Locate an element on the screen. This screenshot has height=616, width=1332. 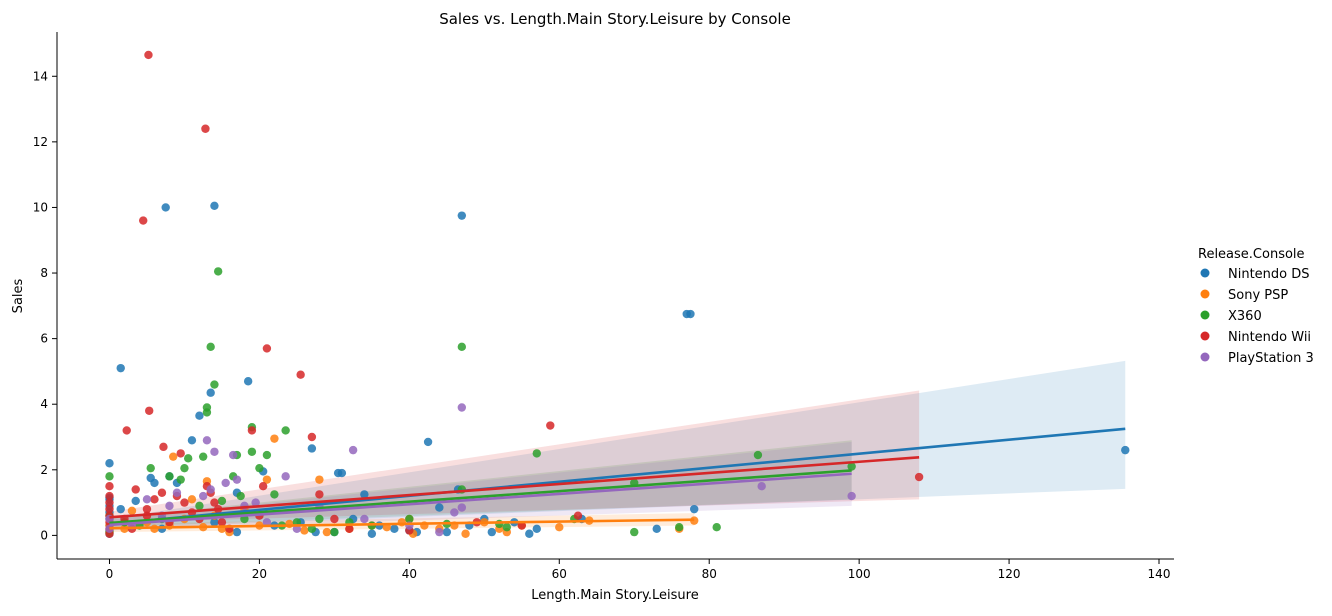
y-axis-label: Sales is located at coordinates (18, 295).